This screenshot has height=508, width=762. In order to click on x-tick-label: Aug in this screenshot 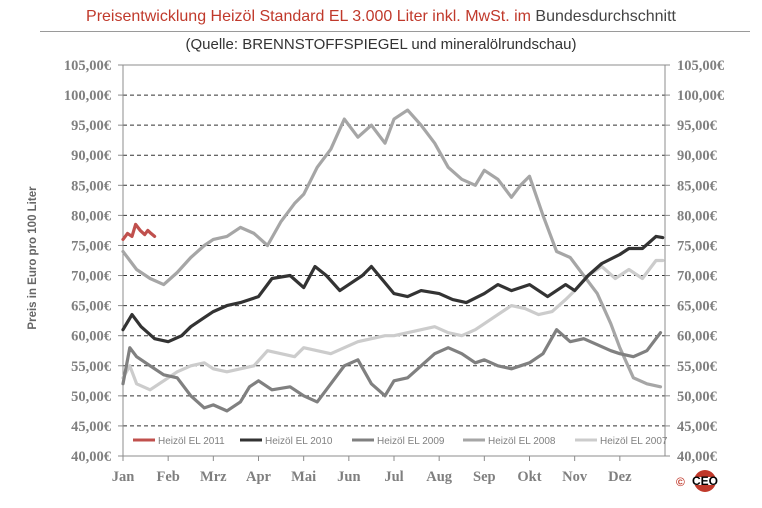, I will do `click(439, 477)`.